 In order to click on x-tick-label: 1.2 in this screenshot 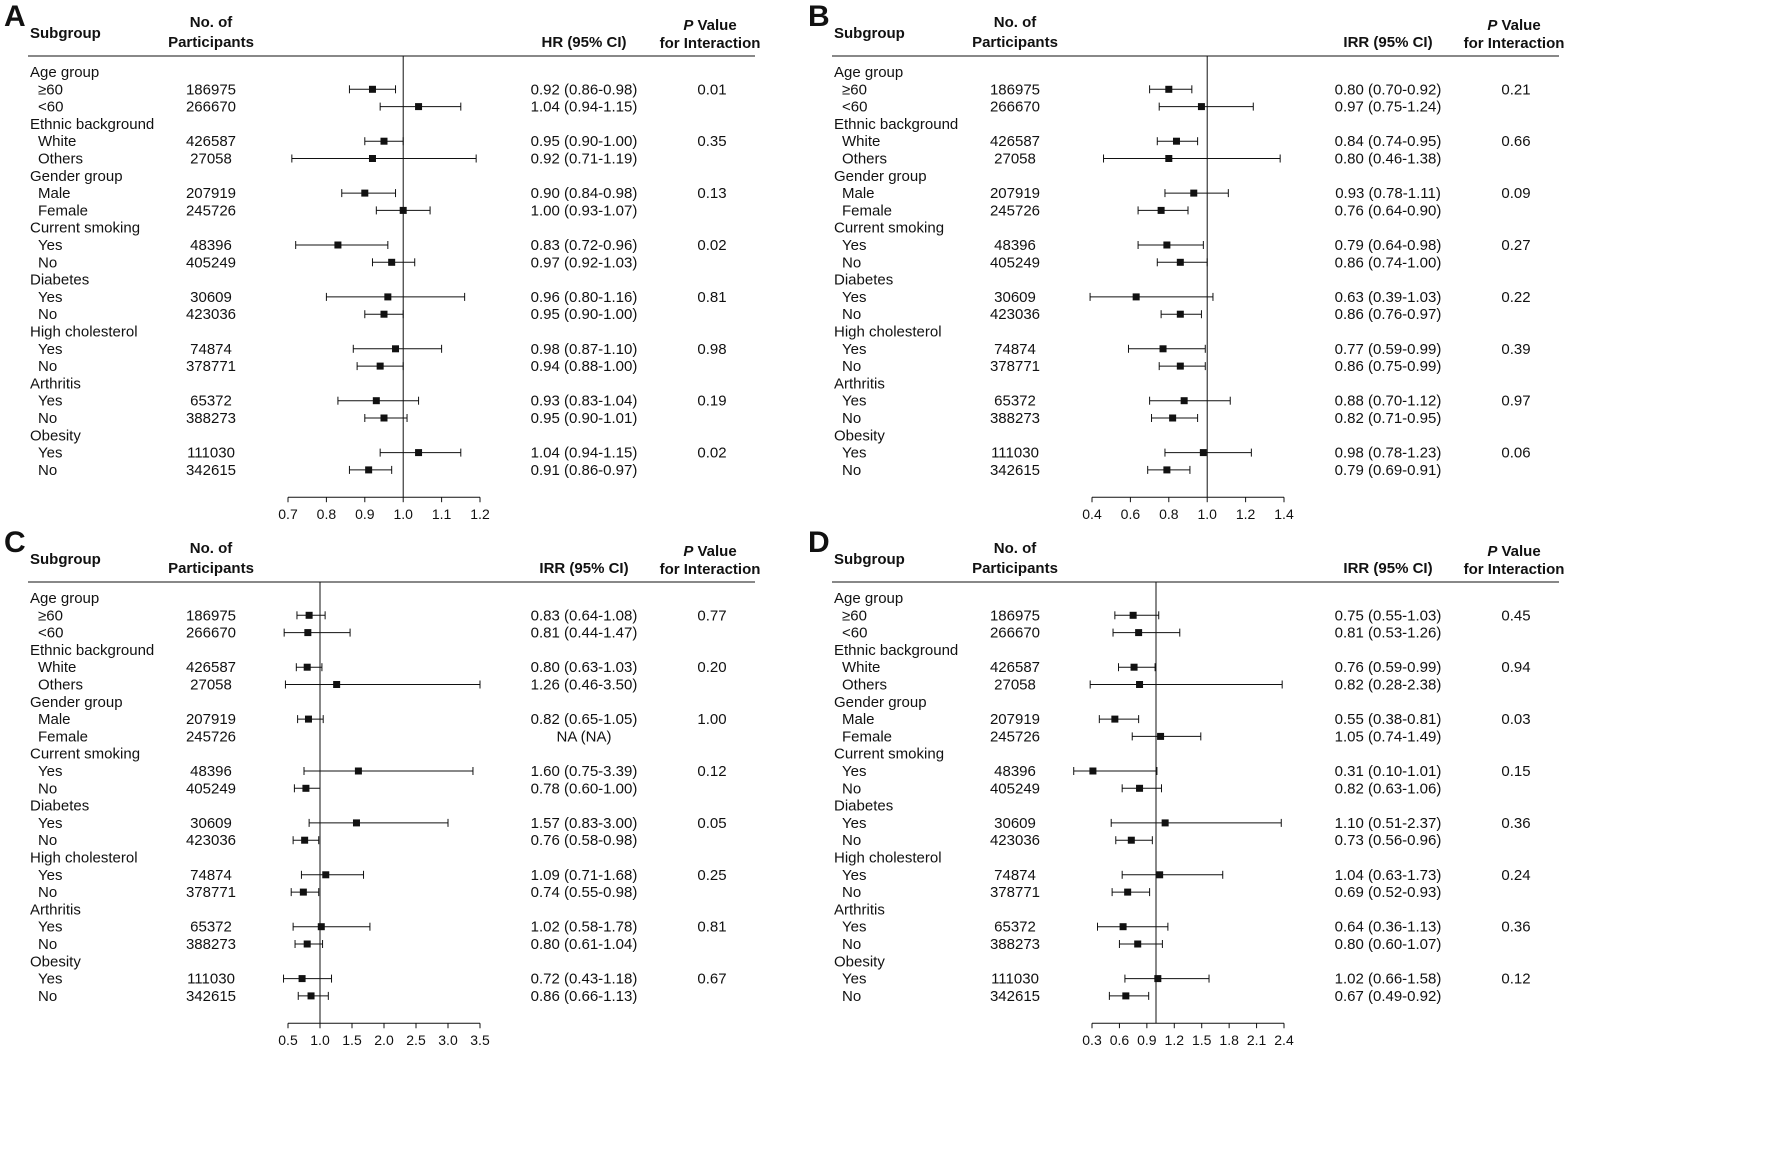, I will do `click(1175, 1040)`.